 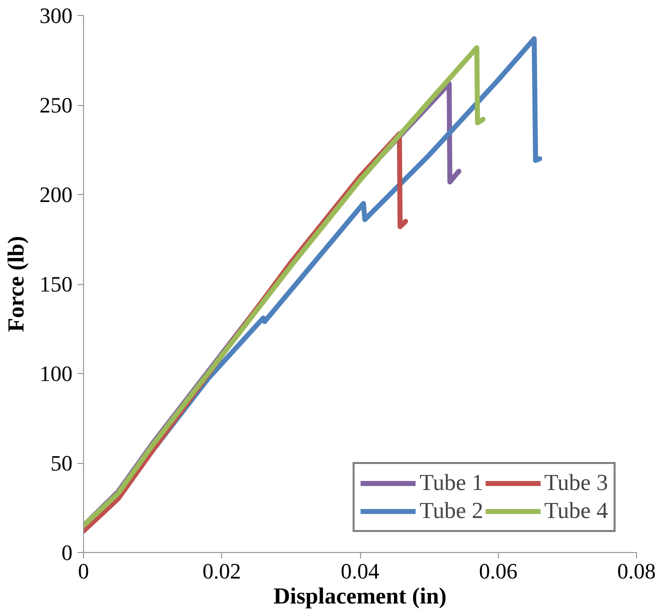 I want to click on x-tick-label: 0, so click(x=83, y=571).